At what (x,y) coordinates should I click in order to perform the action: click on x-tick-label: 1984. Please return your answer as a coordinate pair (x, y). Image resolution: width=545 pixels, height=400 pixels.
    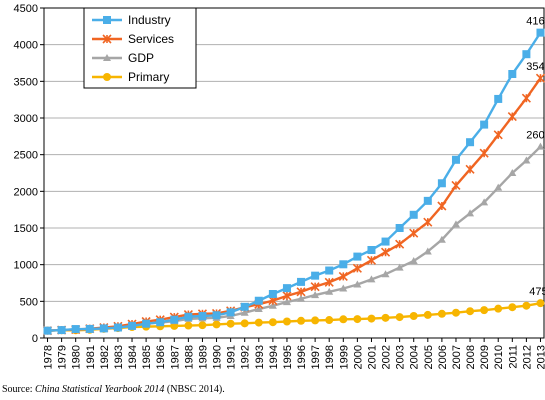
    Looking at the image, I should click on (133, 357).